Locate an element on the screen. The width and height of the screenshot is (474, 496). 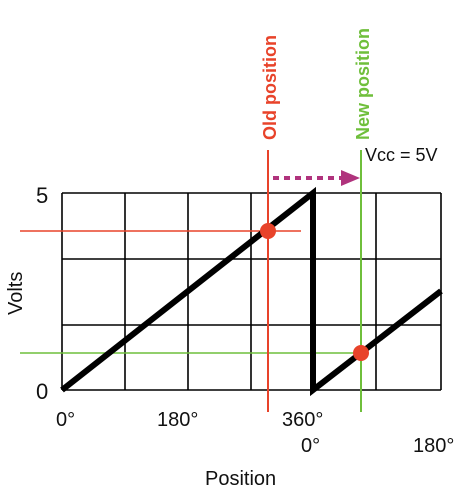
old-position-label: Old position is located at coordinates (270, 87).